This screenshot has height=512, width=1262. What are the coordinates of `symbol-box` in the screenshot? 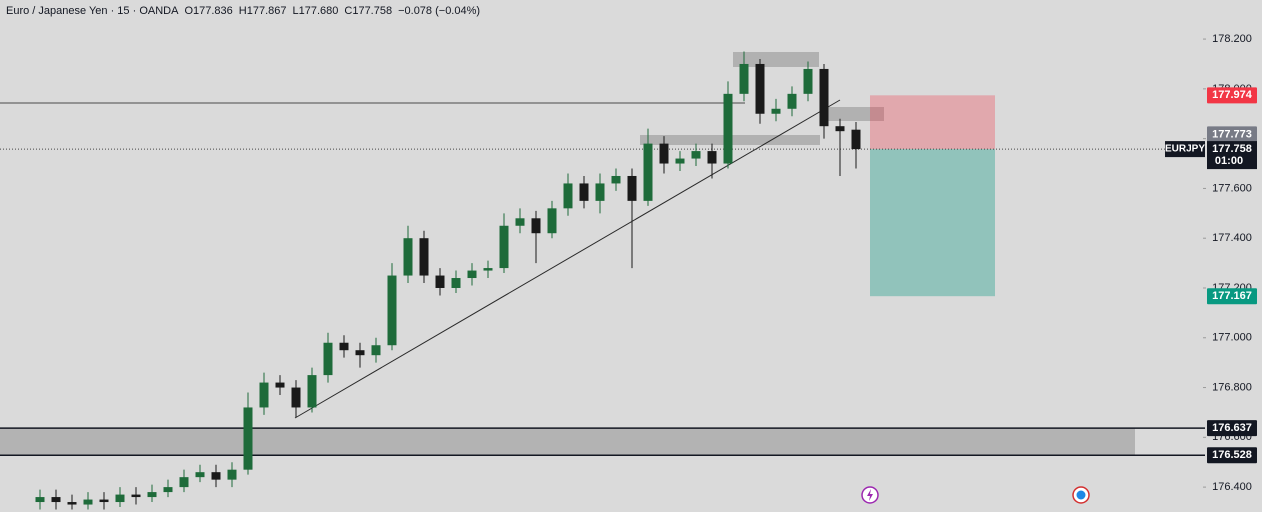 It's located at (1185, 149).